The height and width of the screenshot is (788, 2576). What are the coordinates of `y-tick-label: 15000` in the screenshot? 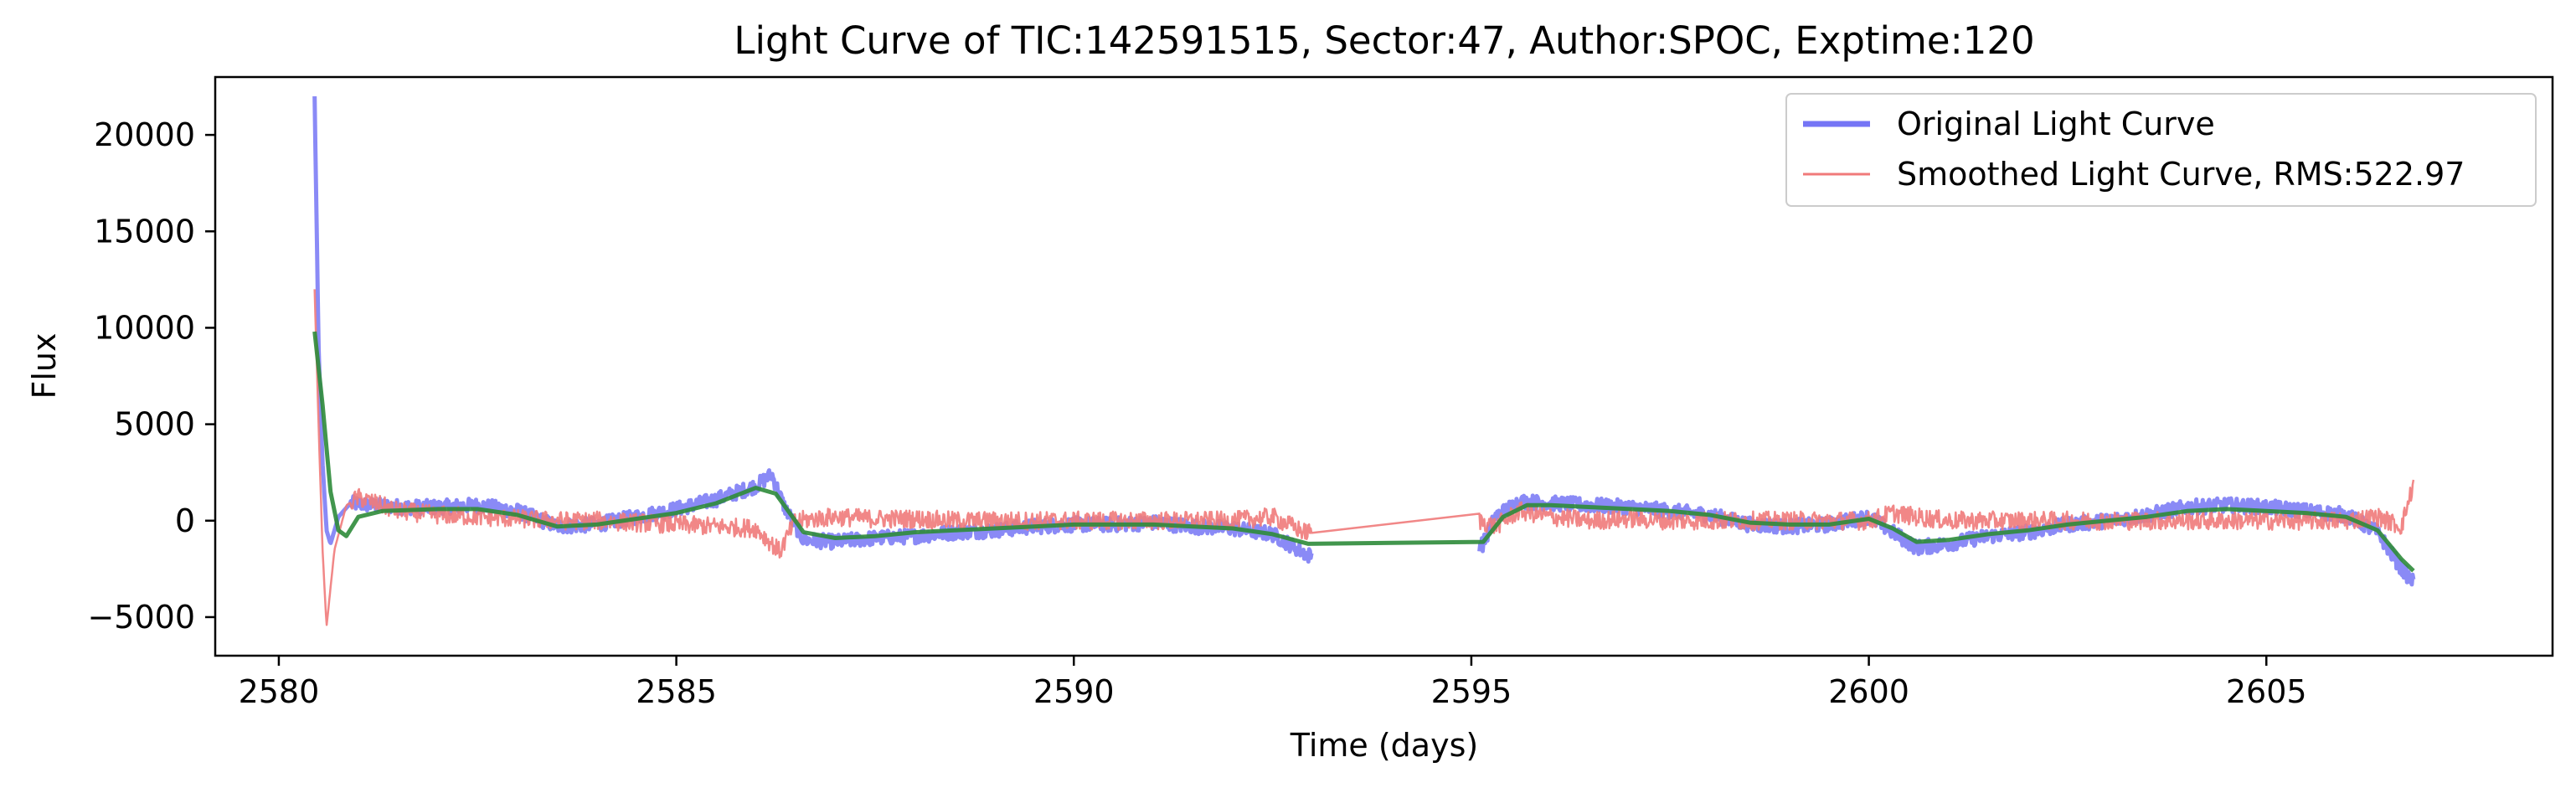 It's located at (144, 231).